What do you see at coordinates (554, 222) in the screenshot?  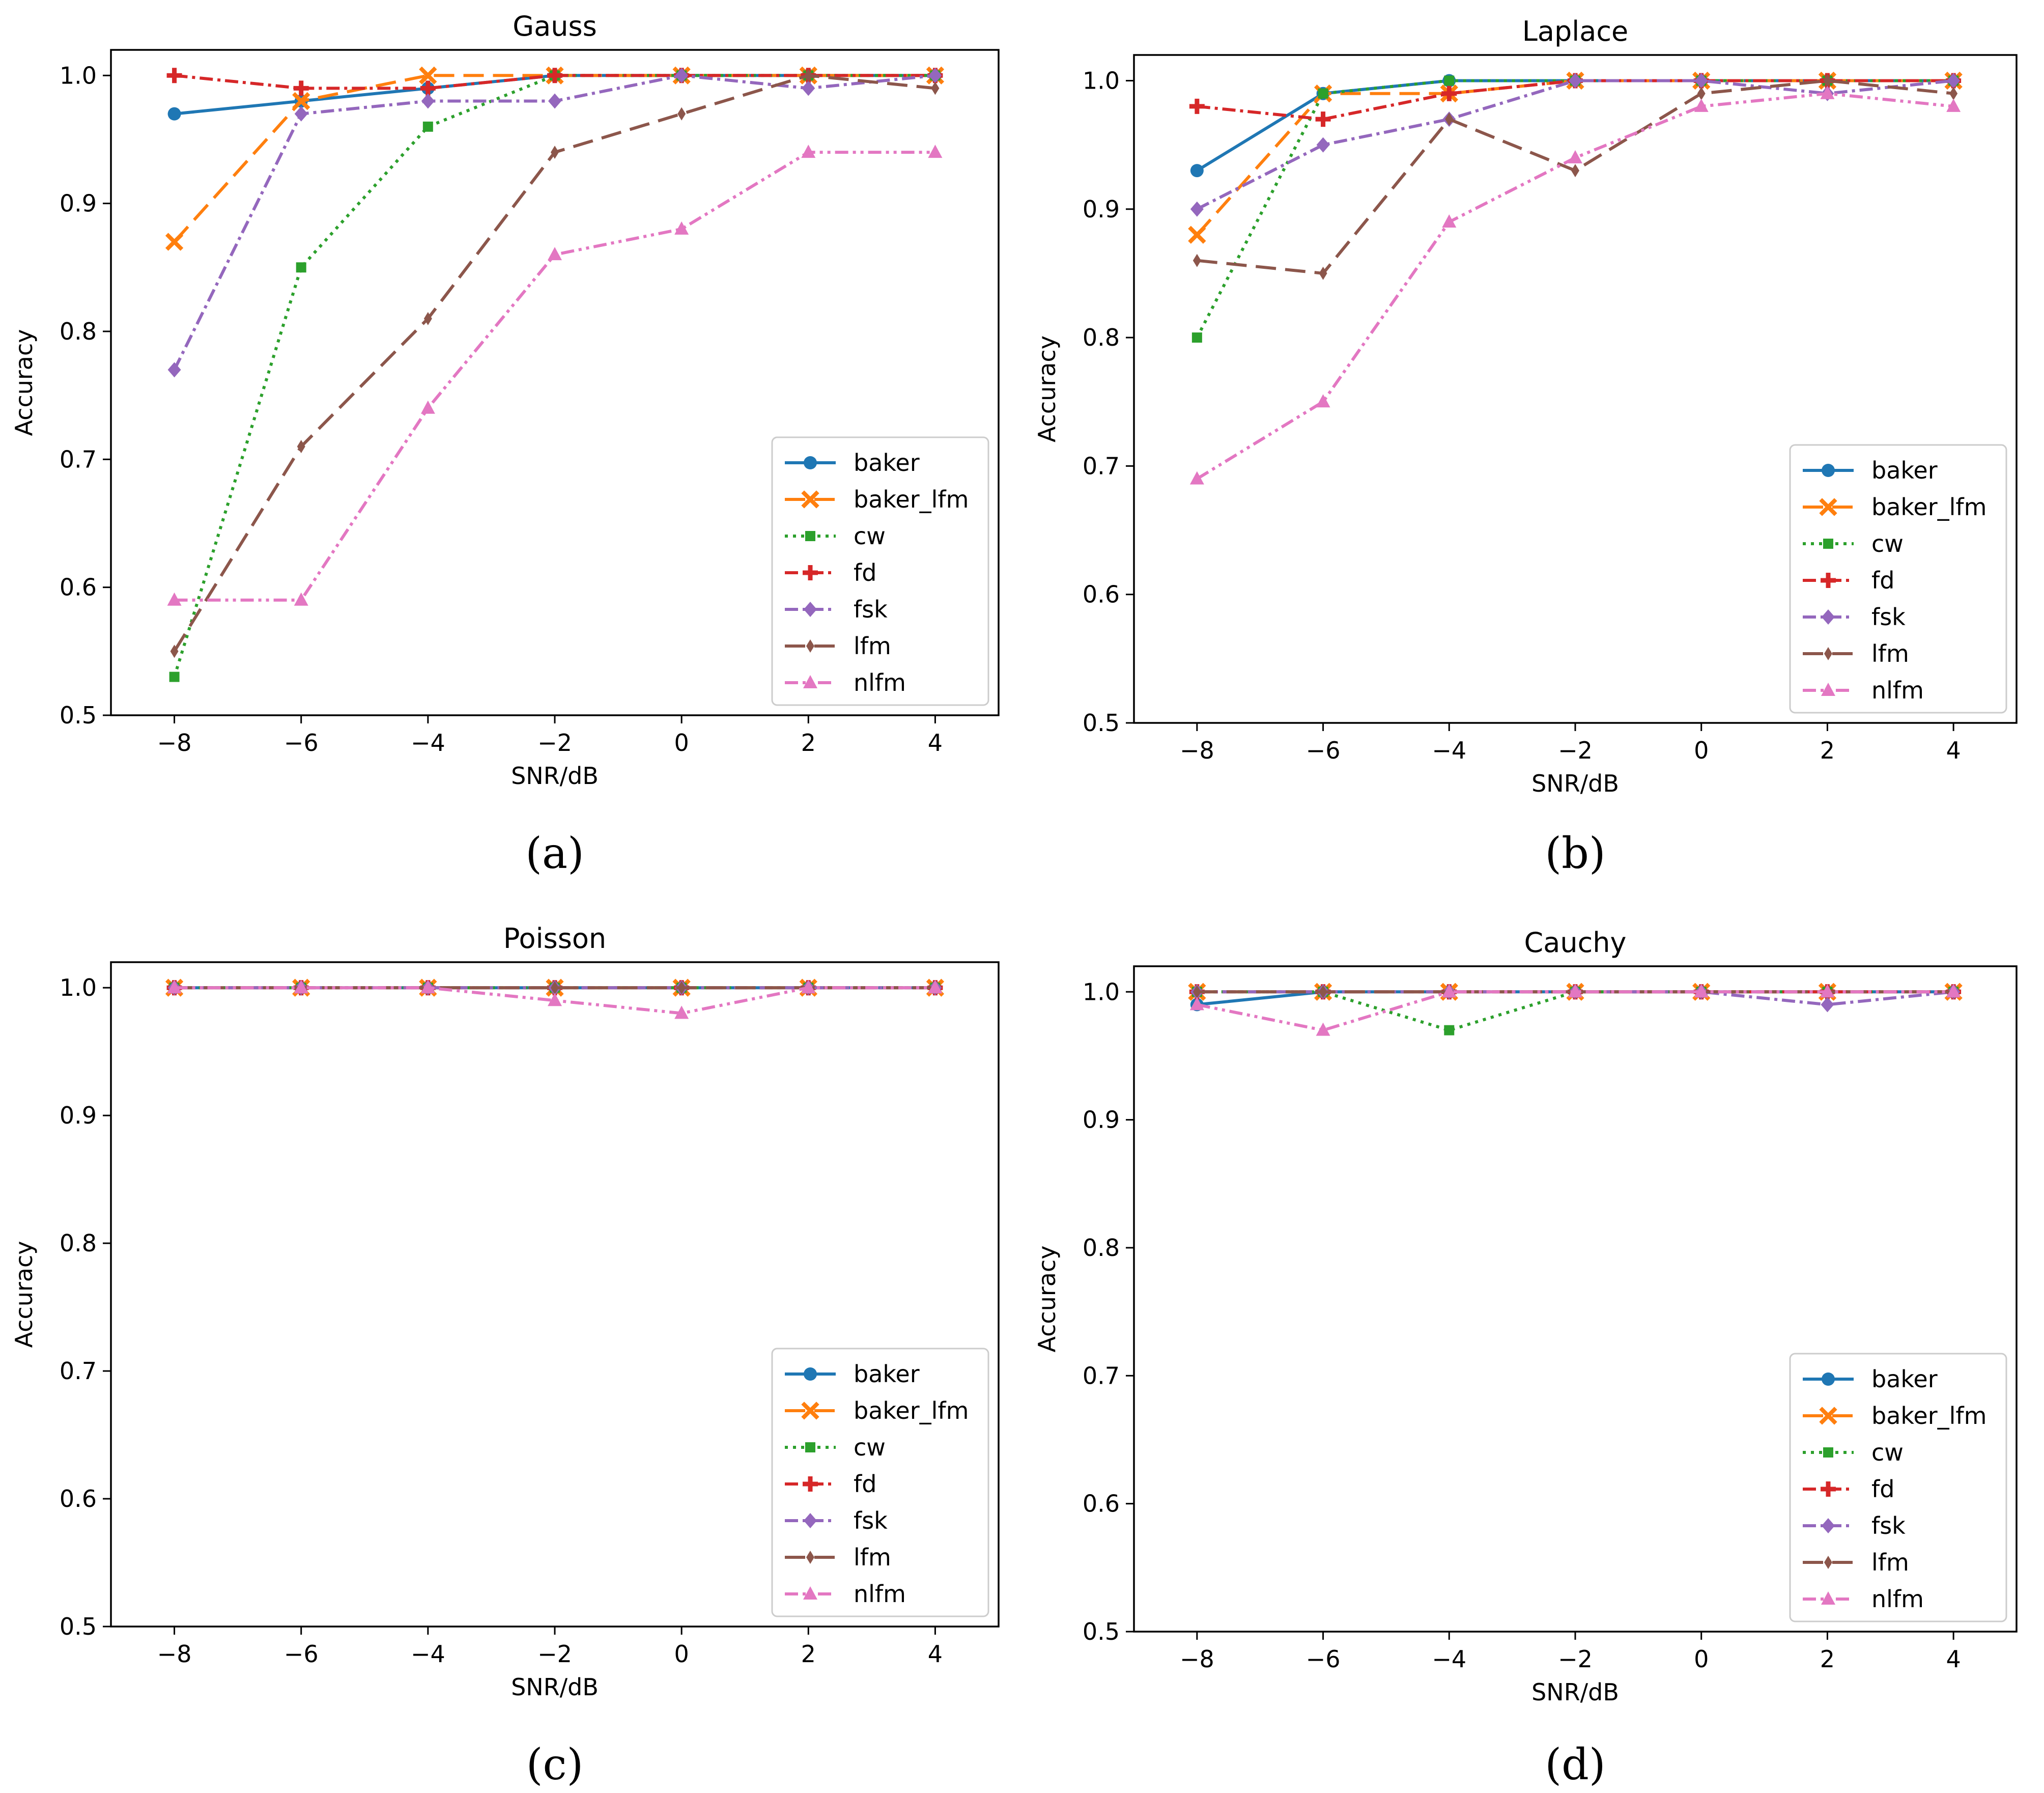 I see `series-line-fsk` at bounding box center [554, 222].